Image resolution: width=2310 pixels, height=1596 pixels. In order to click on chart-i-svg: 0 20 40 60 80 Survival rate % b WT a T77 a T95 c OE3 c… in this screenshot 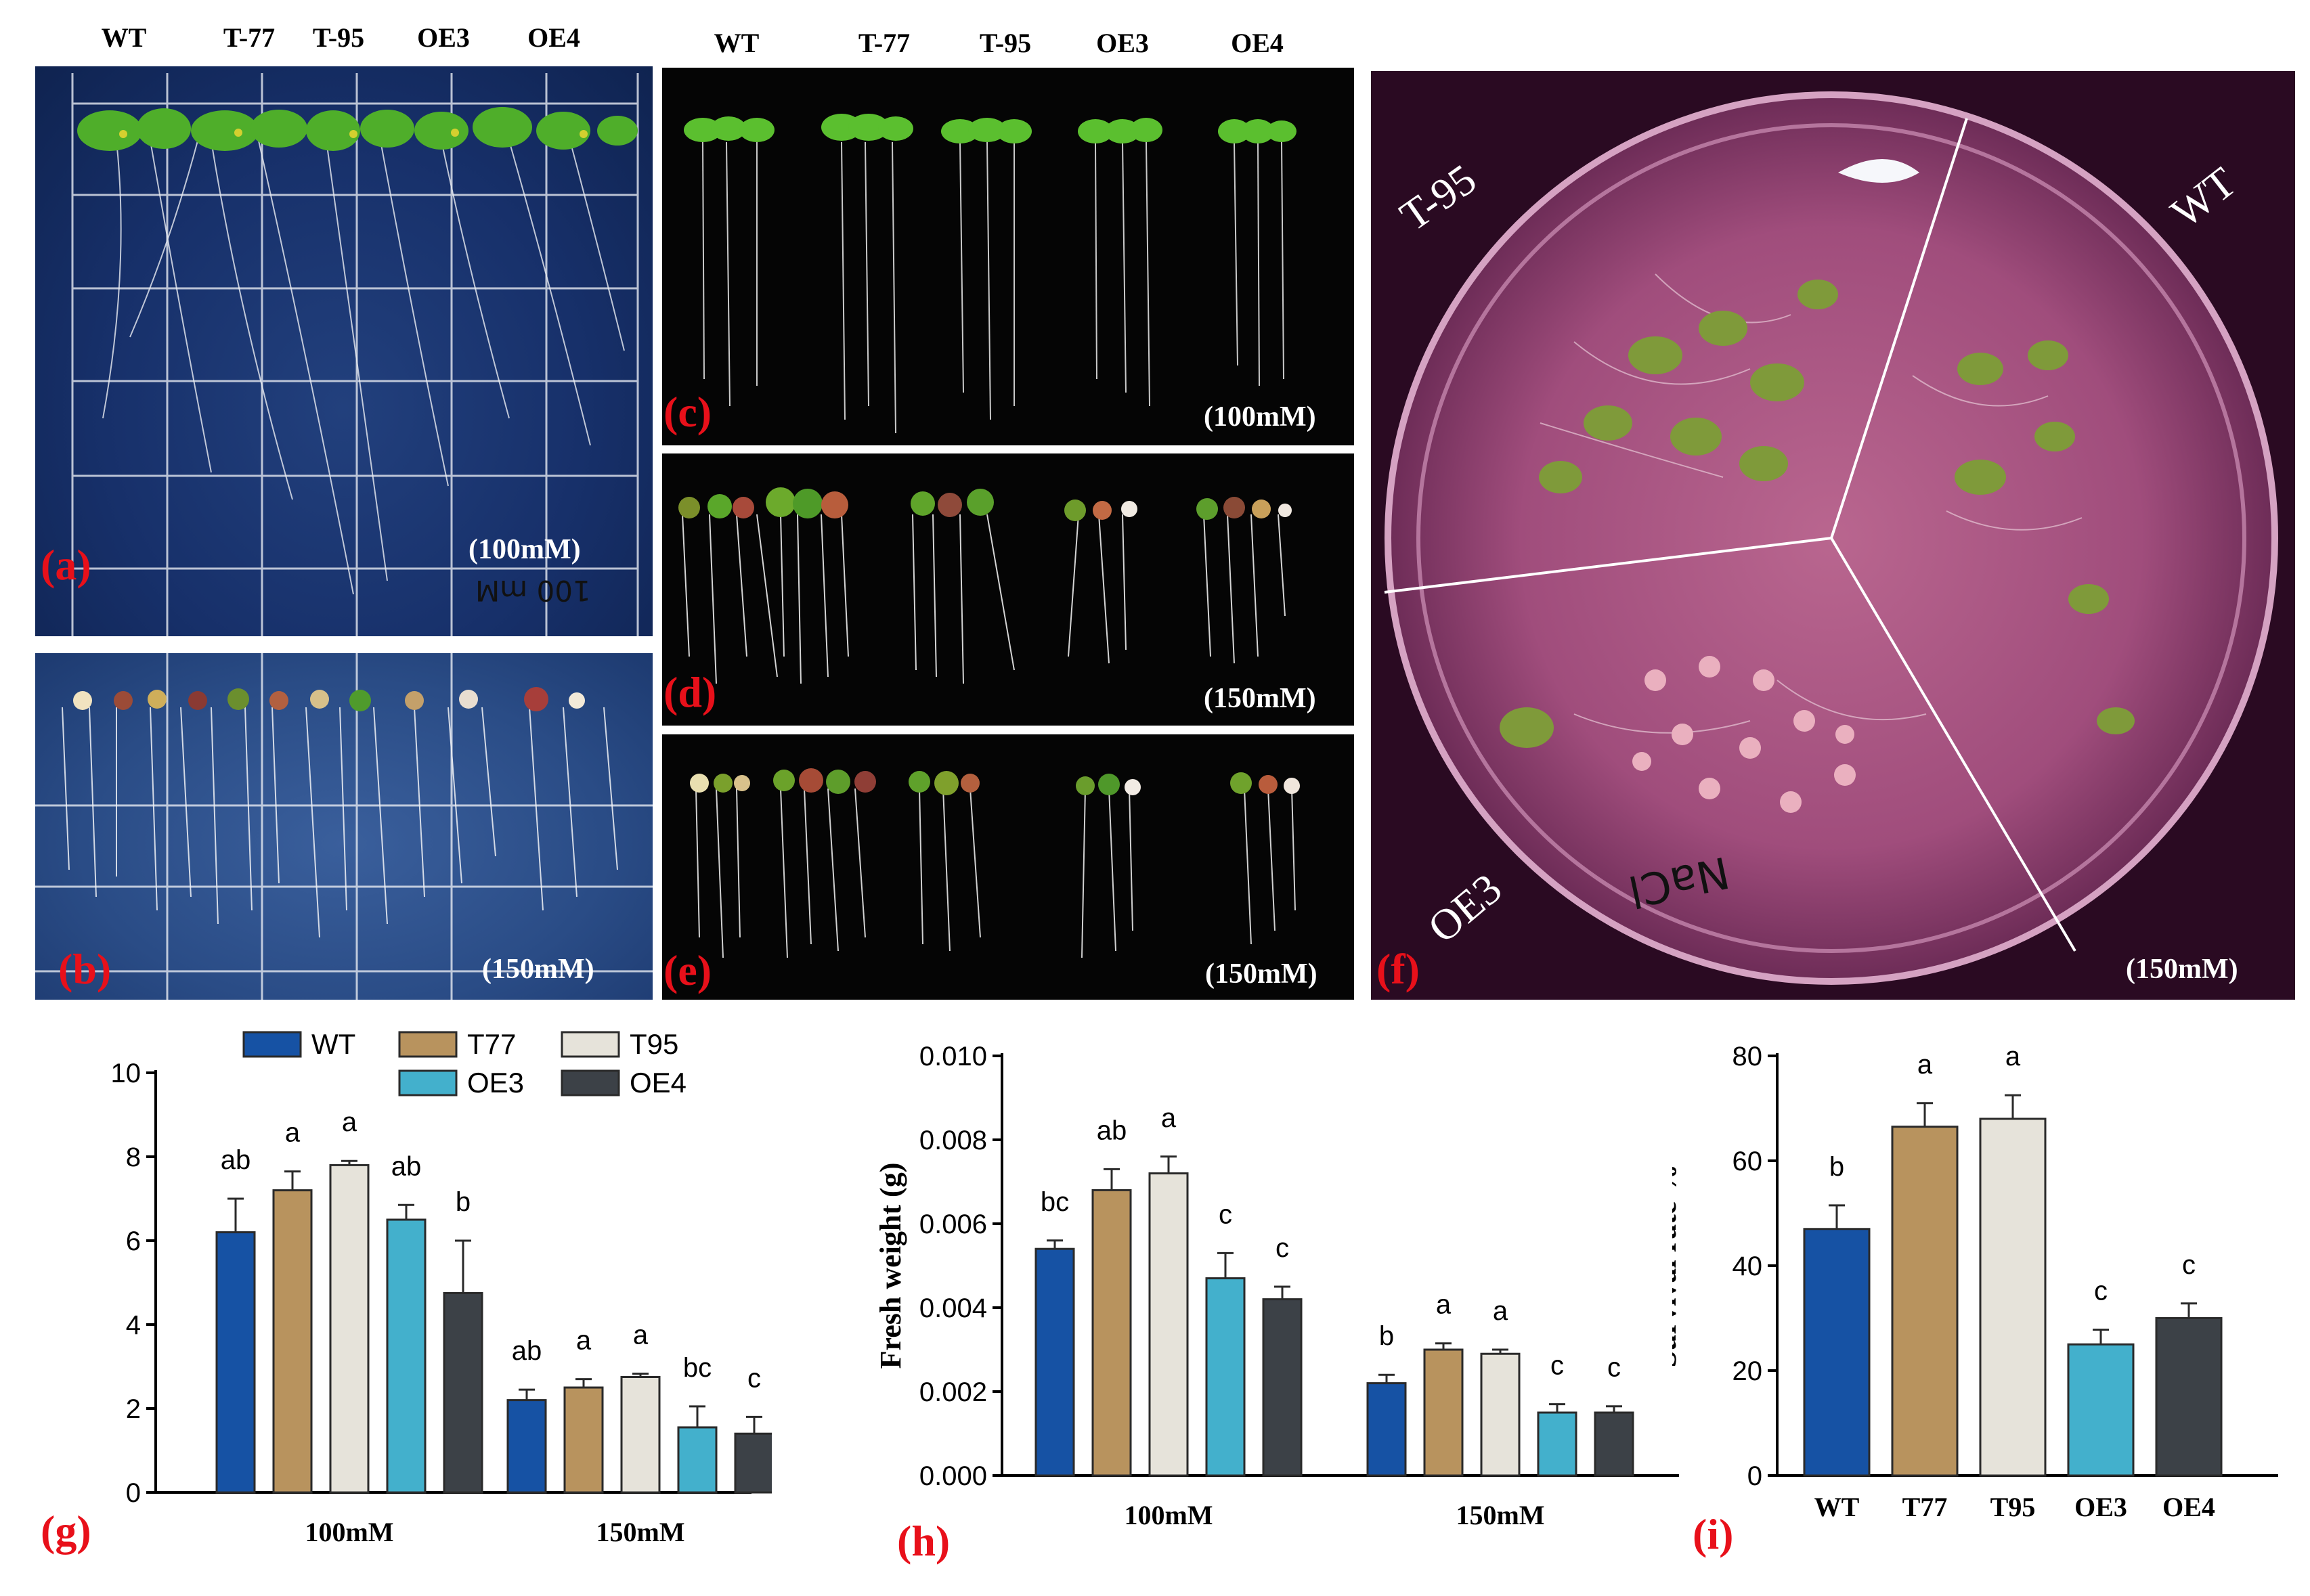, I will do `click(1975, 1282)`.